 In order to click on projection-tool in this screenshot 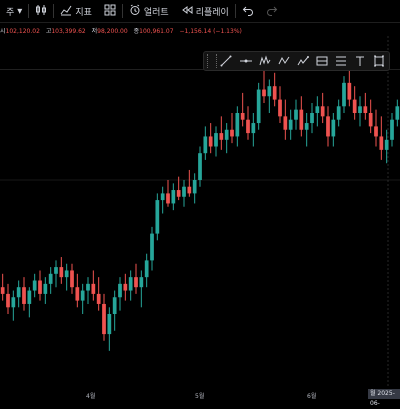, I will do `click(302, 61)`.